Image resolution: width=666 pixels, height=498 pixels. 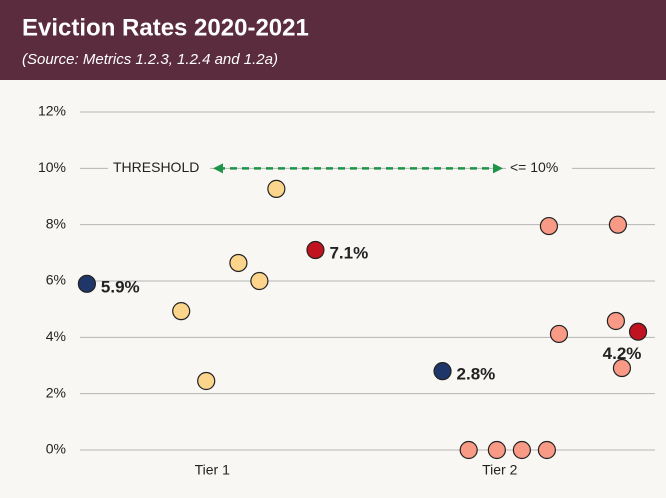 What do you see at coordinates (56, 336) in the screenshot?
I see `y-tick-label: 4%` at bounding box center [56, 336].